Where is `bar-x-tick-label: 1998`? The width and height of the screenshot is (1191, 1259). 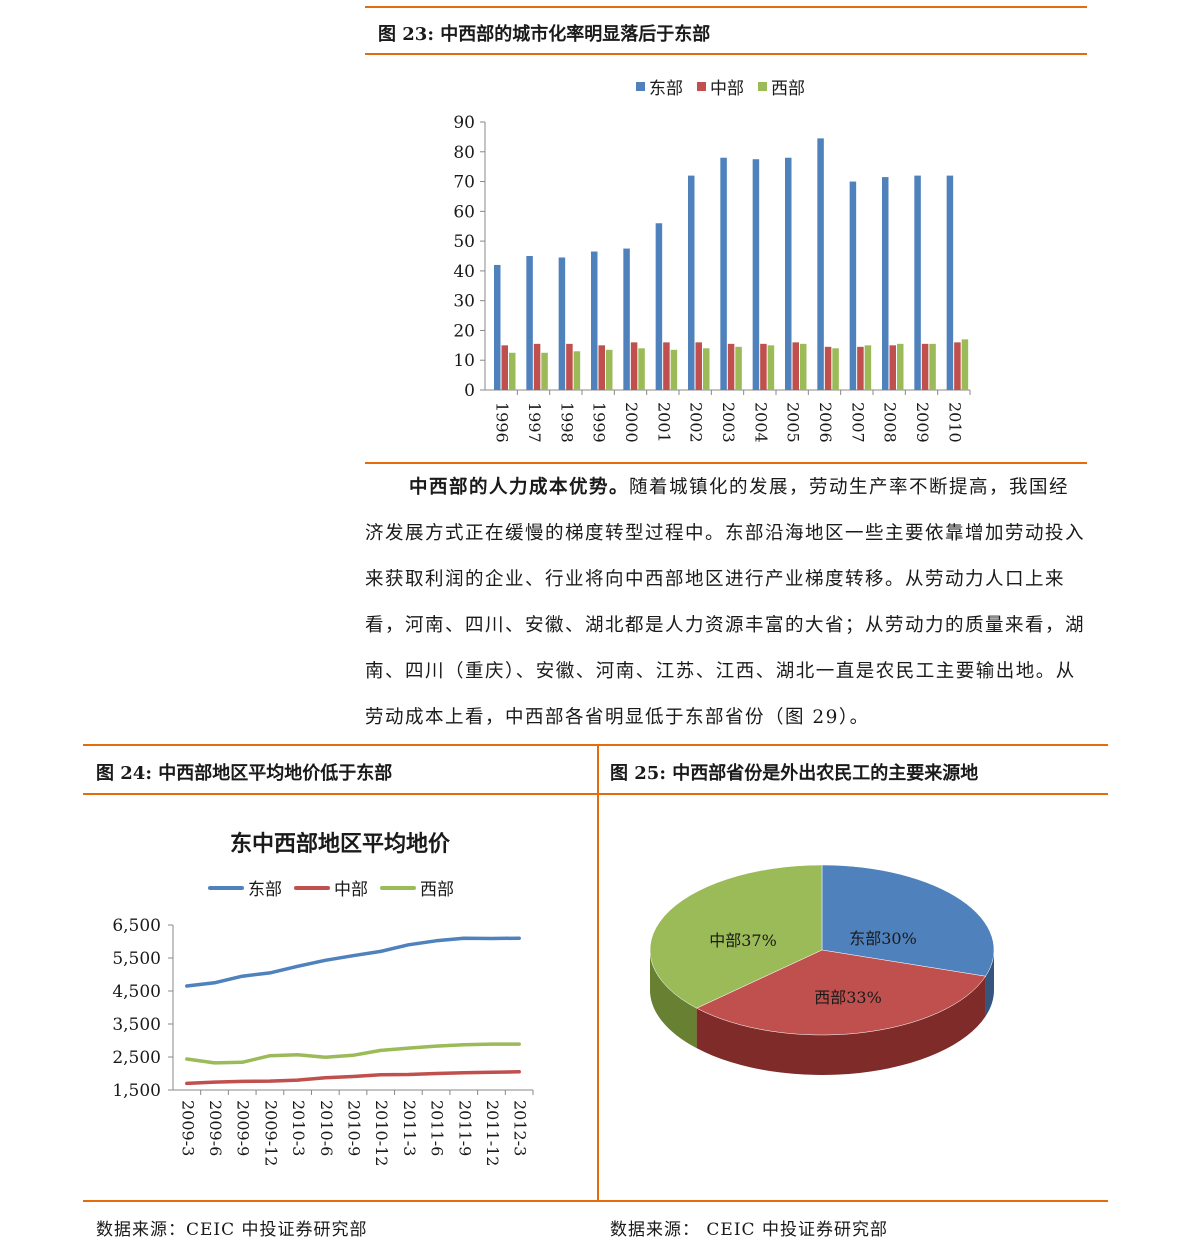
bar-x-tick-label: 1998 is located at coordinates (566, 422).